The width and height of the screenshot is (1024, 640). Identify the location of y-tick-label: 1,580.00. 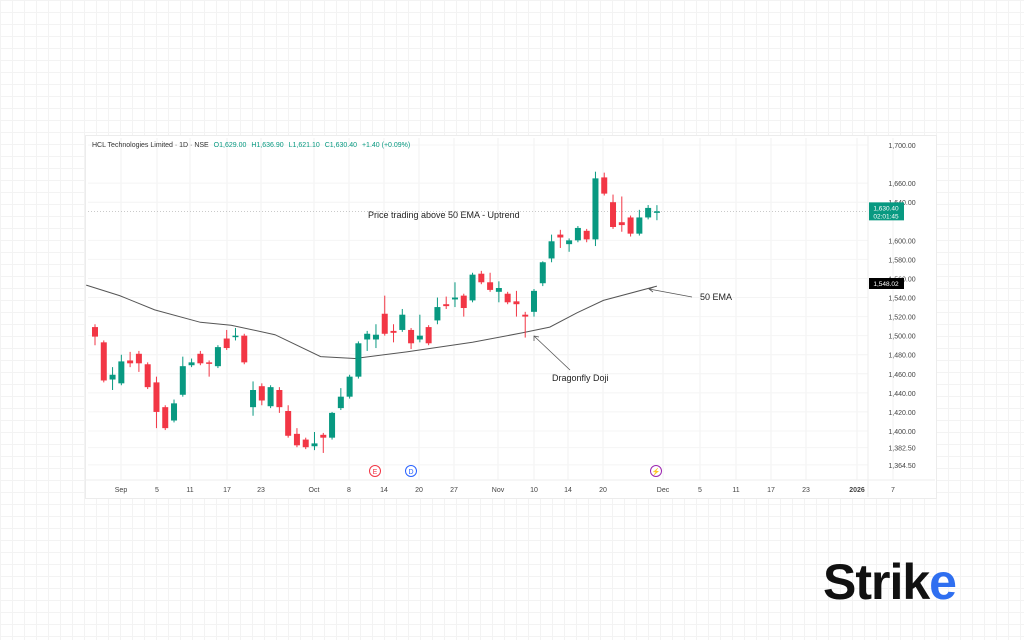
(901, 260).